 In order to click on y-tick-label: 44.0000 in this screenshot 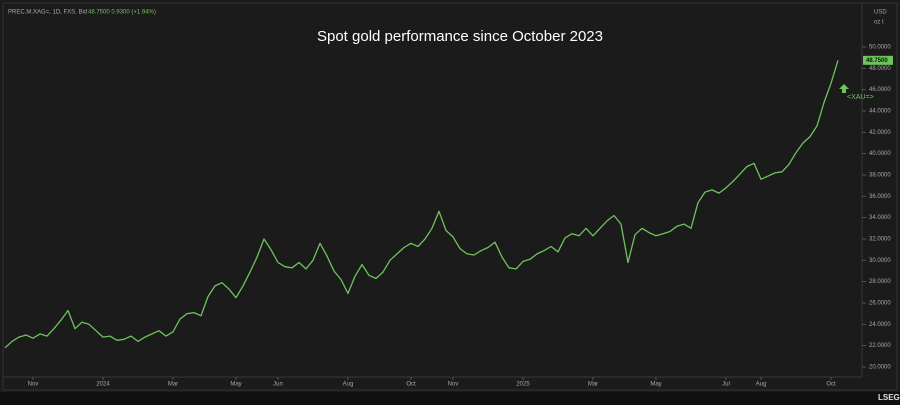, I will do `click(880, 112)`.